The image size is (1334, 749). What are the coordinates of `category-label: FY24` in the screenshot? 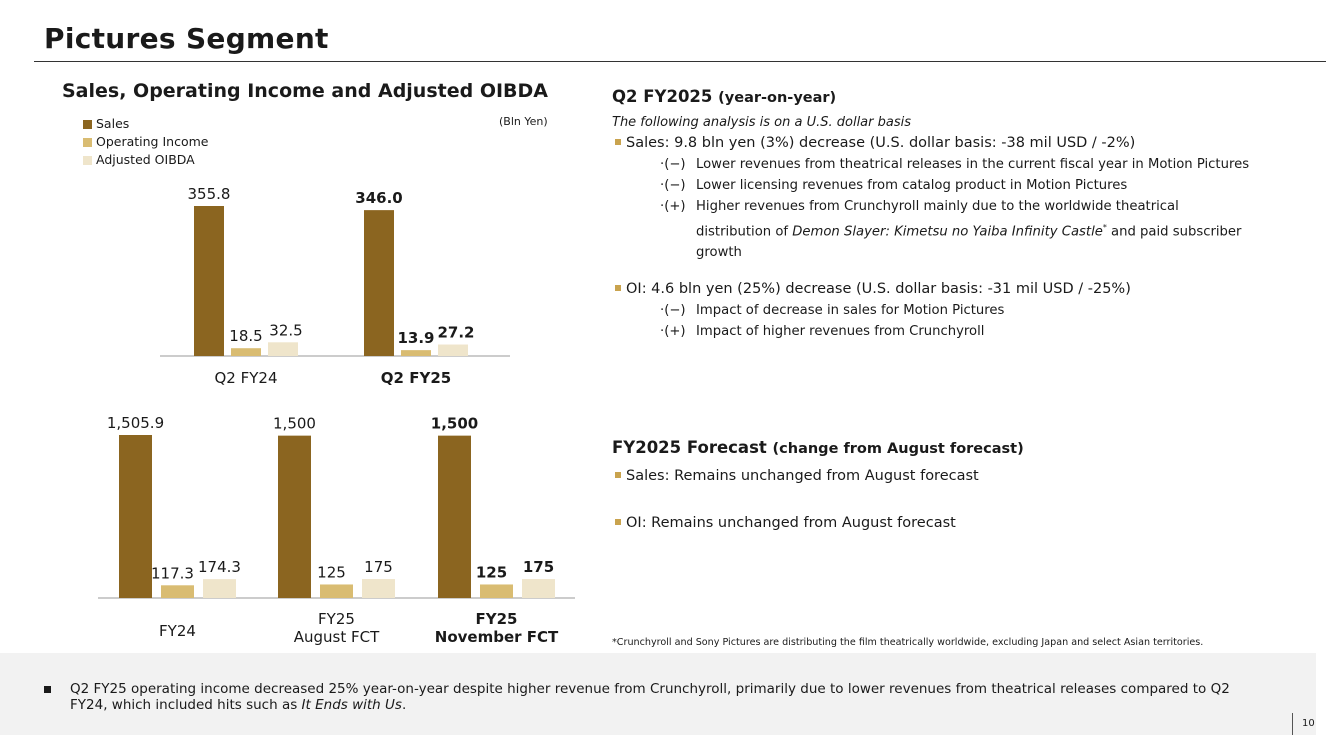 It's located at (177, 631).